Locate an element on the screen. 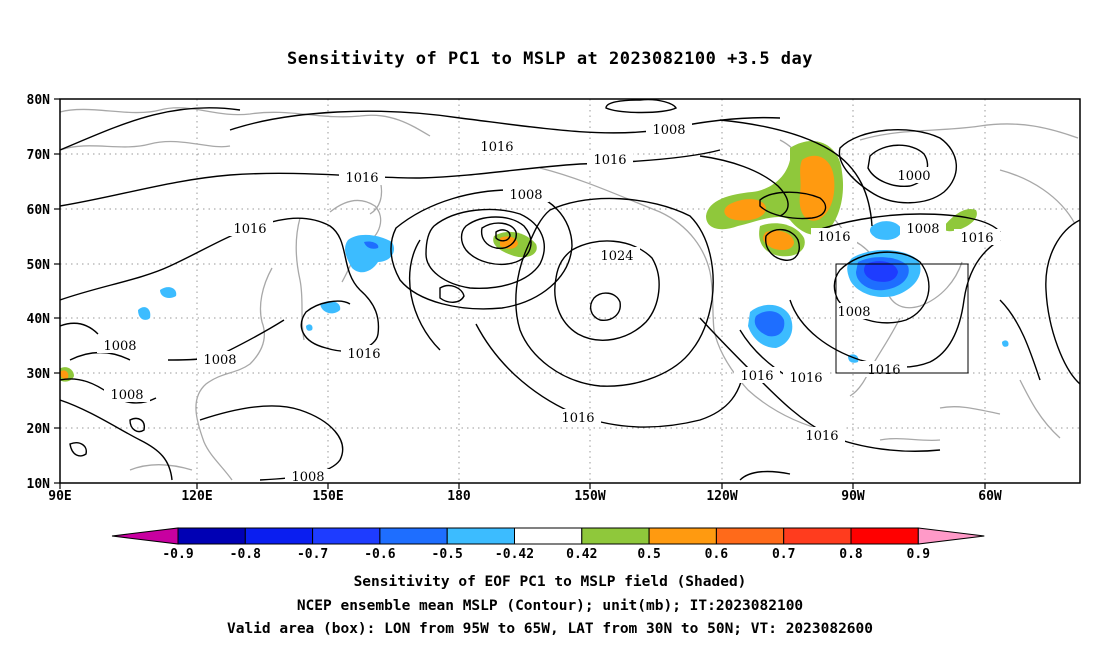 The width and height of the screenshot is (1100, 650). lat-tick-label: 30N is located at coordinates (39, 374).